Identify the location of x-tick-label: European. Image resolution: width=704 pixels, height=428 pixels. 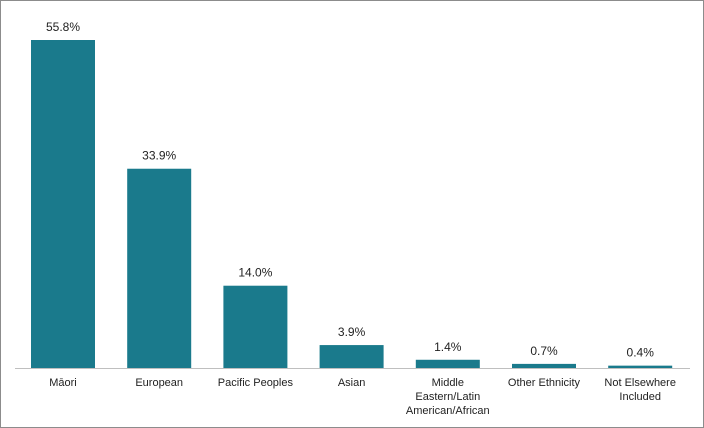
(159, 383).